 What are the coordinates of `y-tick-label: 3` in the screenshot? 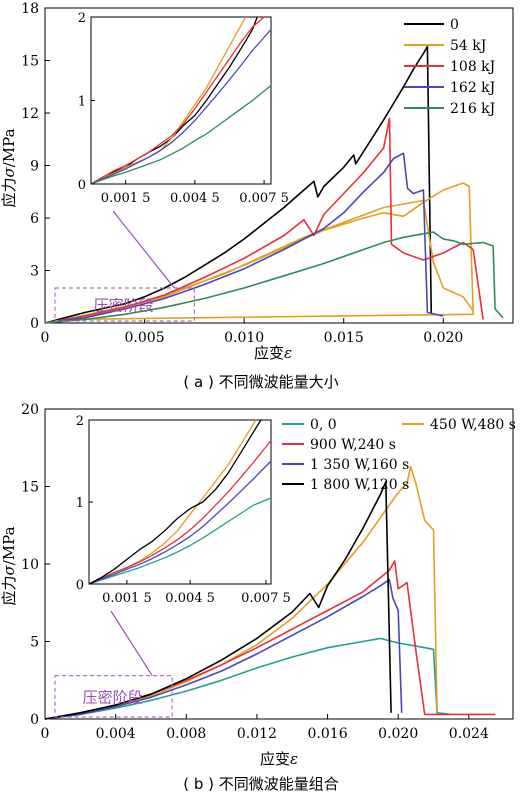 It's located at (34, 272).